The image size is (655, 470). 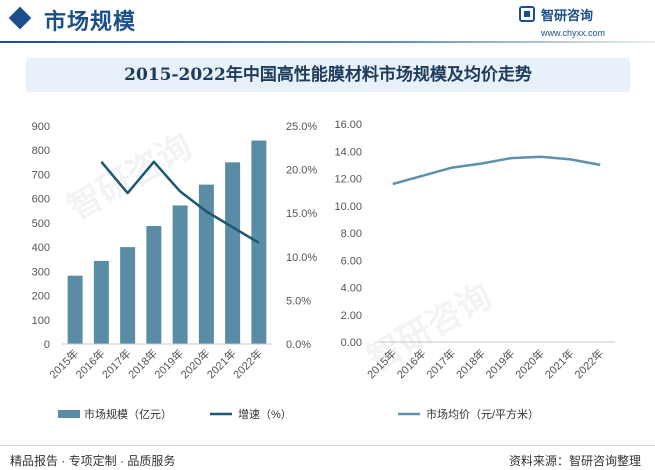 What do you see at coordinates (41, 248) in the screenshot?
I see `y-tick-label-left: 400` at bounding box center [41, 248].